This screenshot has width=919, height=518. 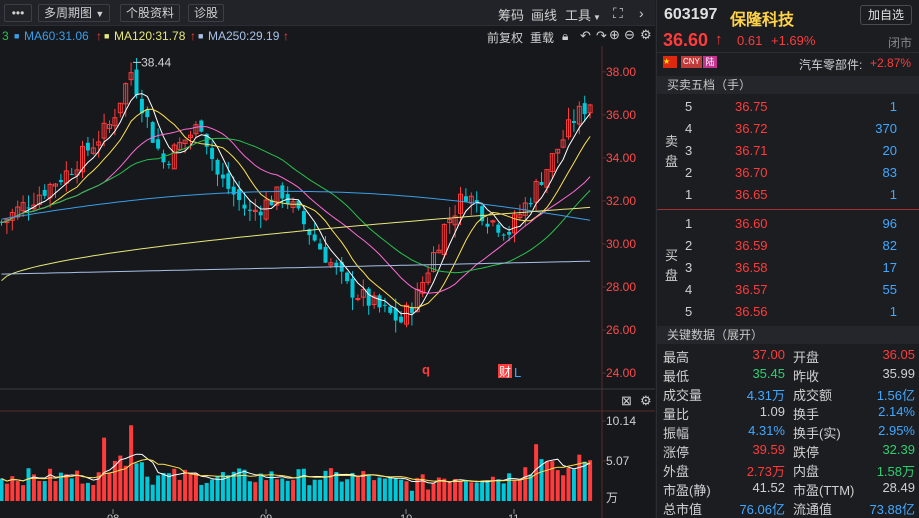 What do you see at coordinates (788, 224) in the screenshot?
I see `buy-row: 1 36.60 96` at bounding box center [788, 224].